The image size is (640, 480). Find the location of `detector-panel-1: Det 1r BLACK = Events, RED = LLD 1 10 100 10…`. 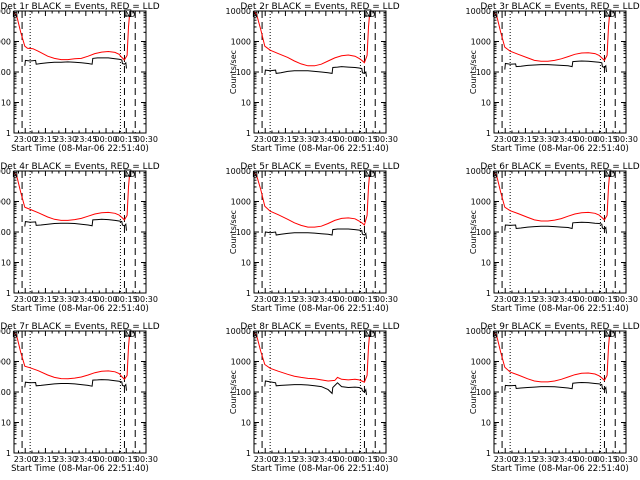

detector-panel-1: Det 1r BLACK = Events, RED = LLD 1 10 100 10… is located at coordinates (80, 78).